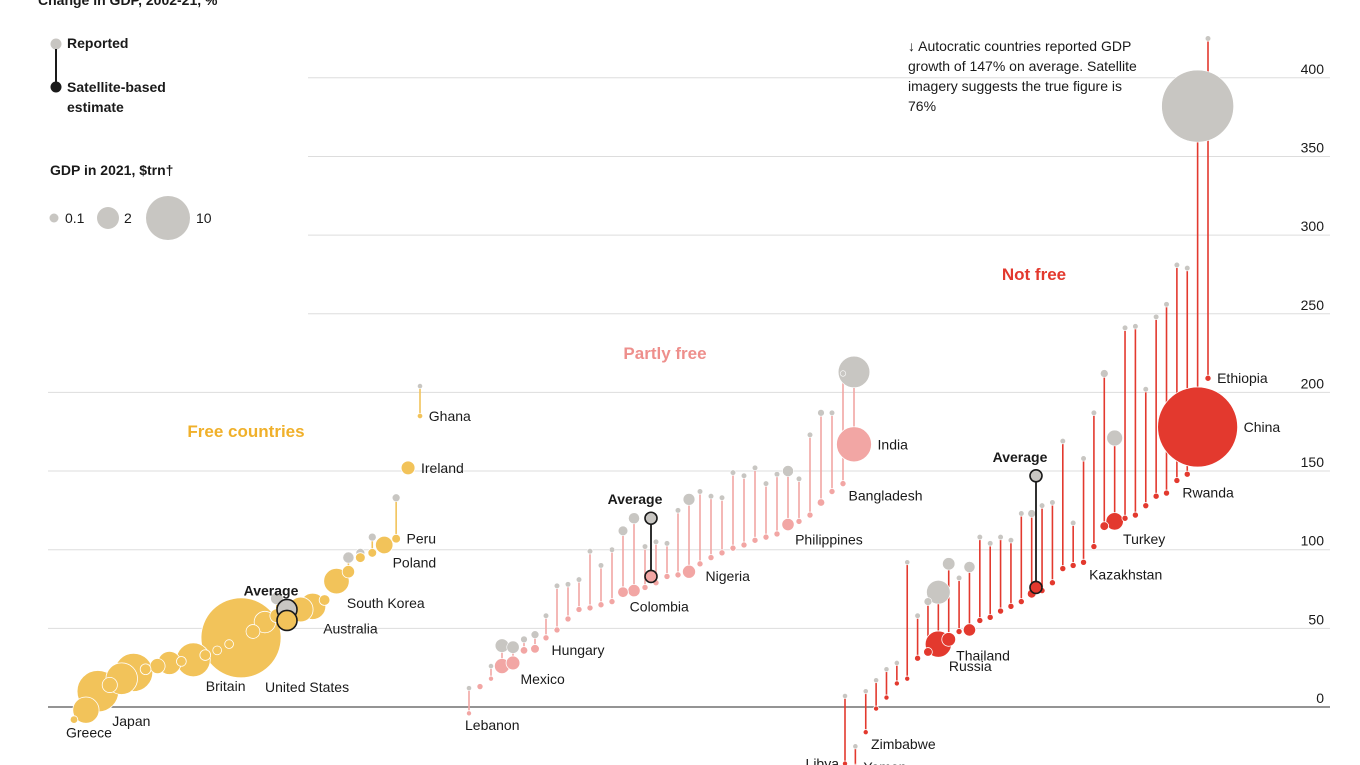  Describe the element at coordinates (1313, 226) in the screenshot. I see `y-tick-label: 300` at that location.